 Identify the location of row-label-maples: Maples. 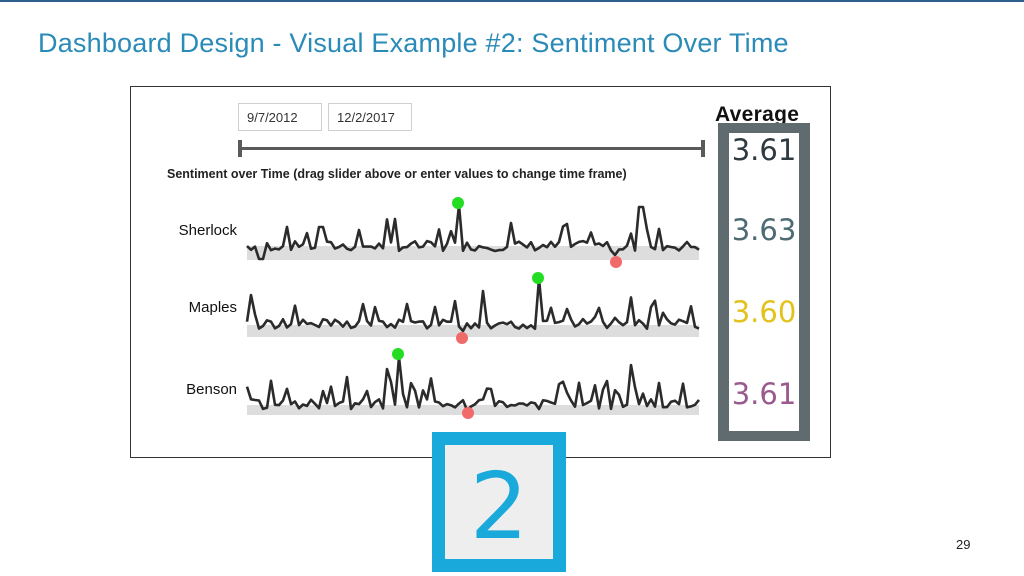
(212, 307).